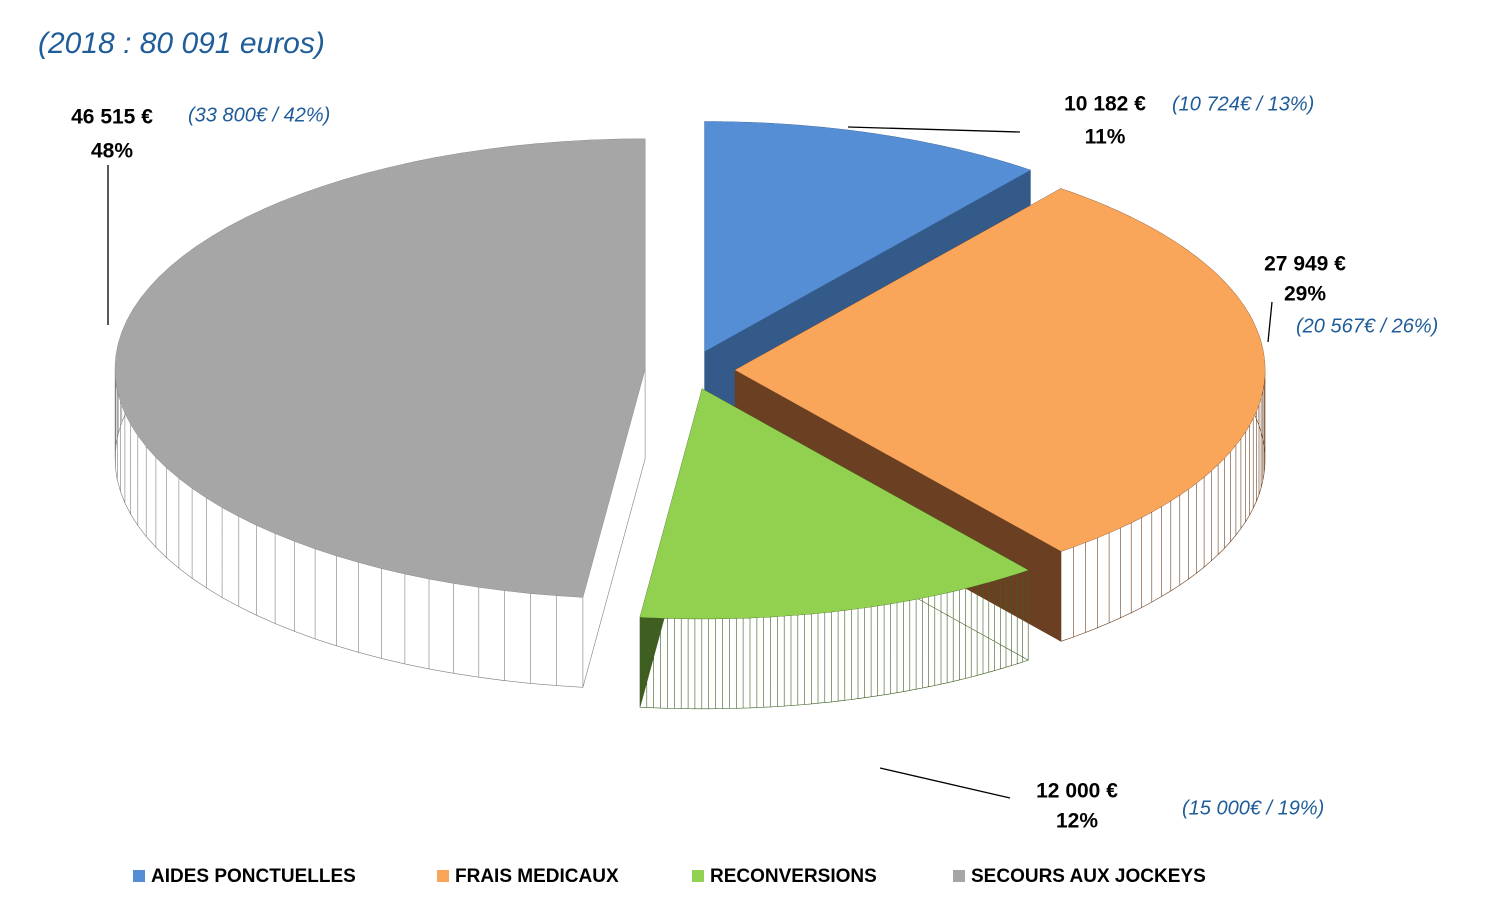 The height and width of the screenshot is (909, 1505). I want to click on value-label: 10 182 €, so click(1105, 104).